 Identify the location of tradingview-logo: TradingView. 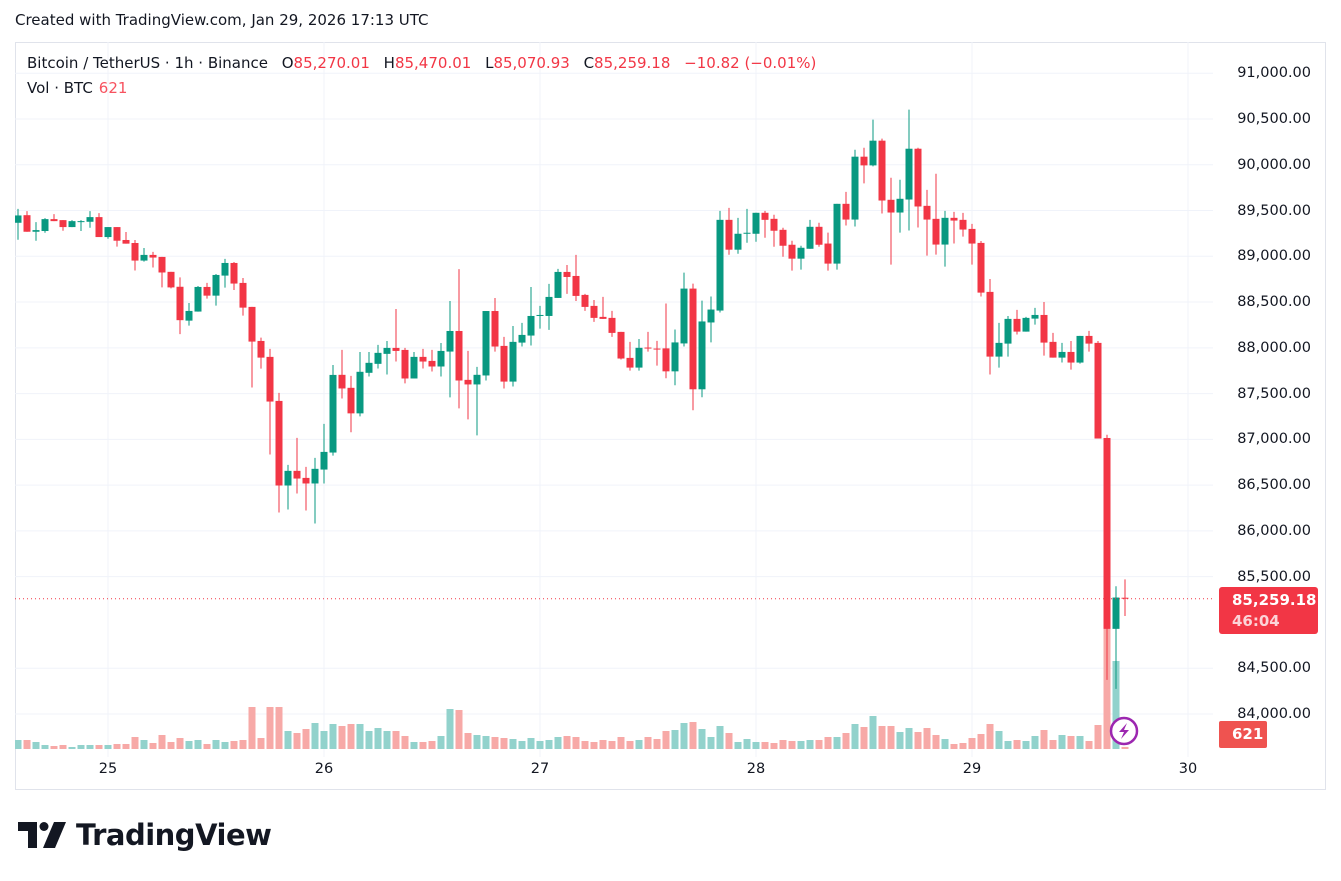
(145, 835).